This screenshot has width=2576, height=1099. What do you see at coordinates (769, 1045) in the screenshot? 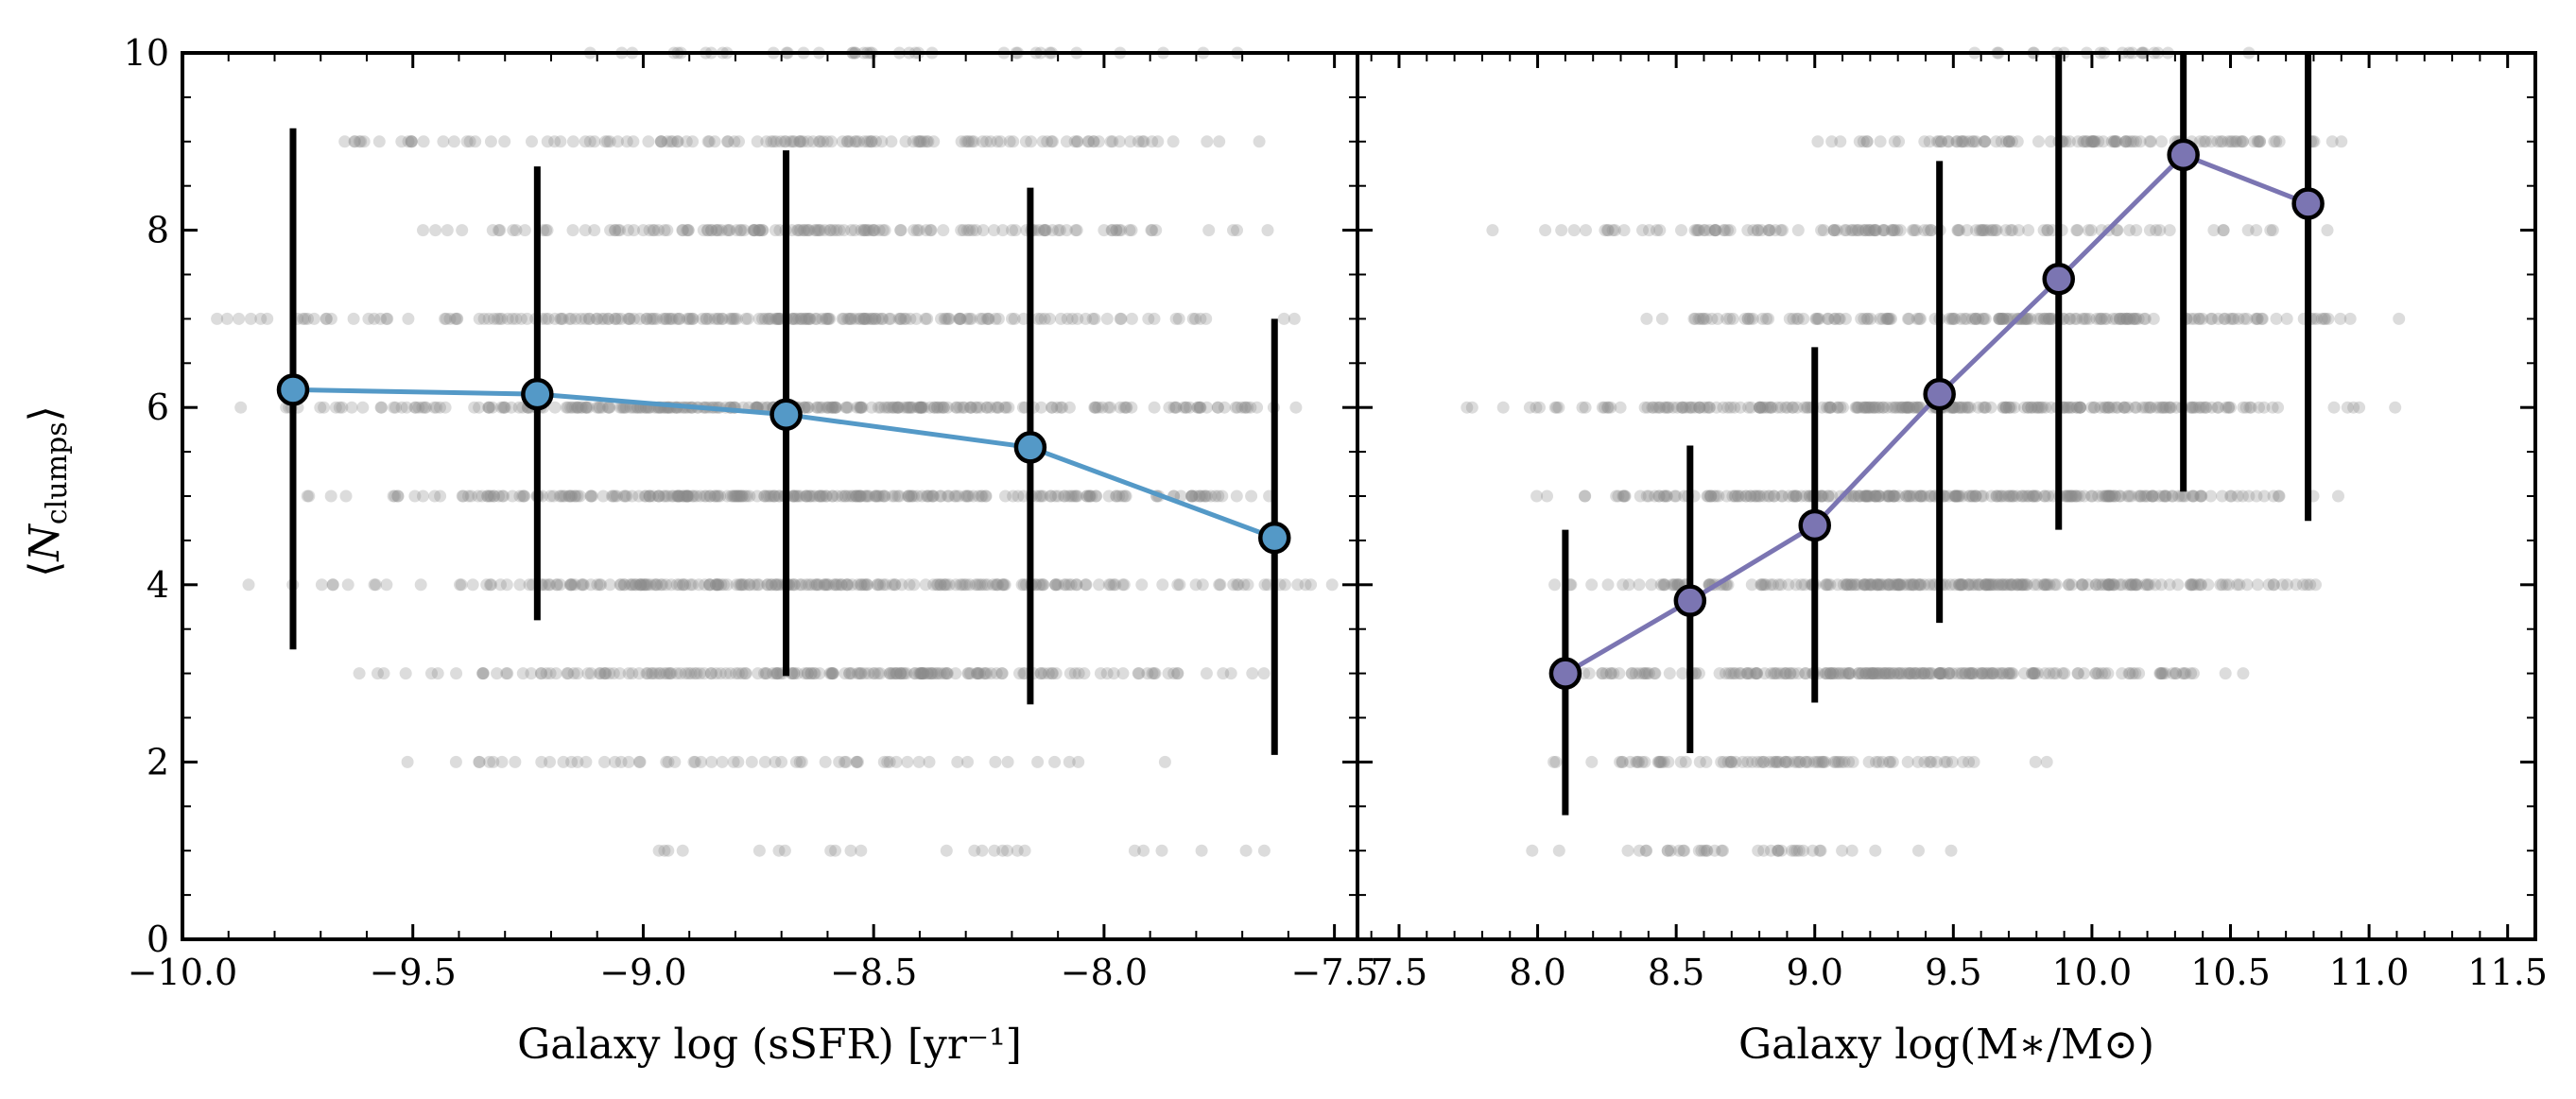
I see `left-x-axis-label: Galaxy log (sSFR) [yr⁻¹]` at bounding box center [769, 1045].